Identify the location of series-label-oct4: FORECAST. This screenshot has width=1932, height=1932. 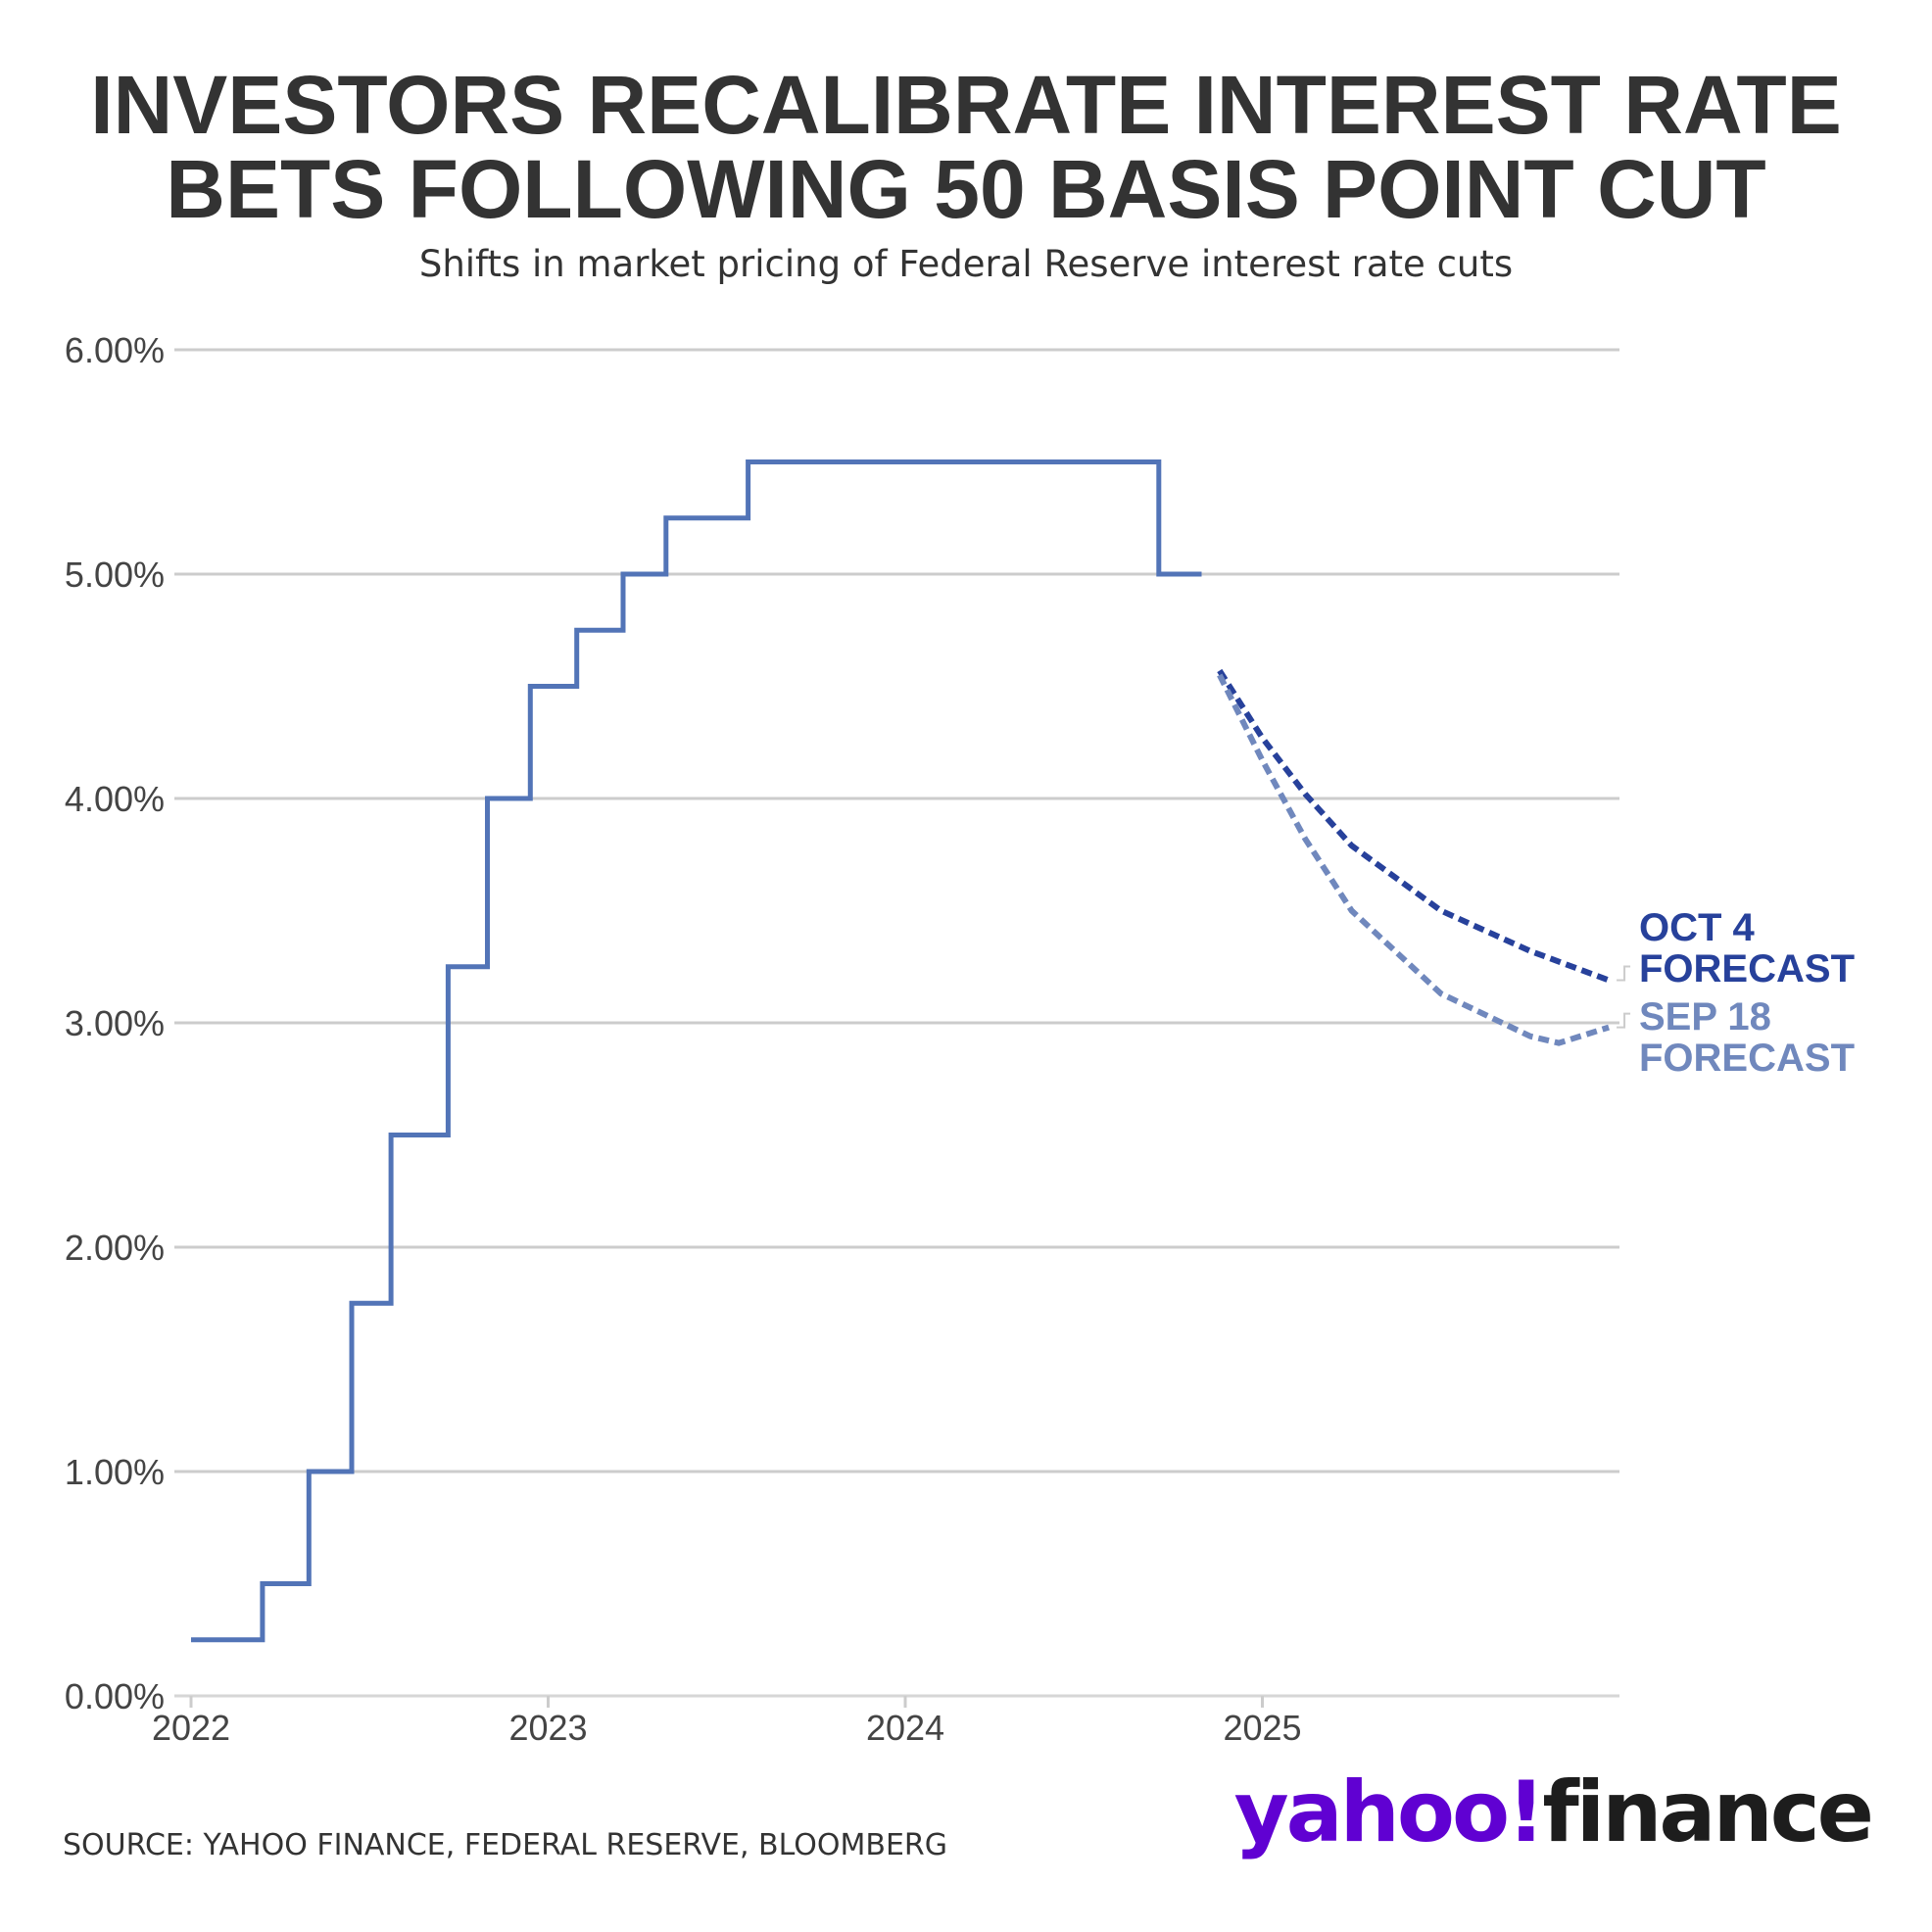
(1747, 968).